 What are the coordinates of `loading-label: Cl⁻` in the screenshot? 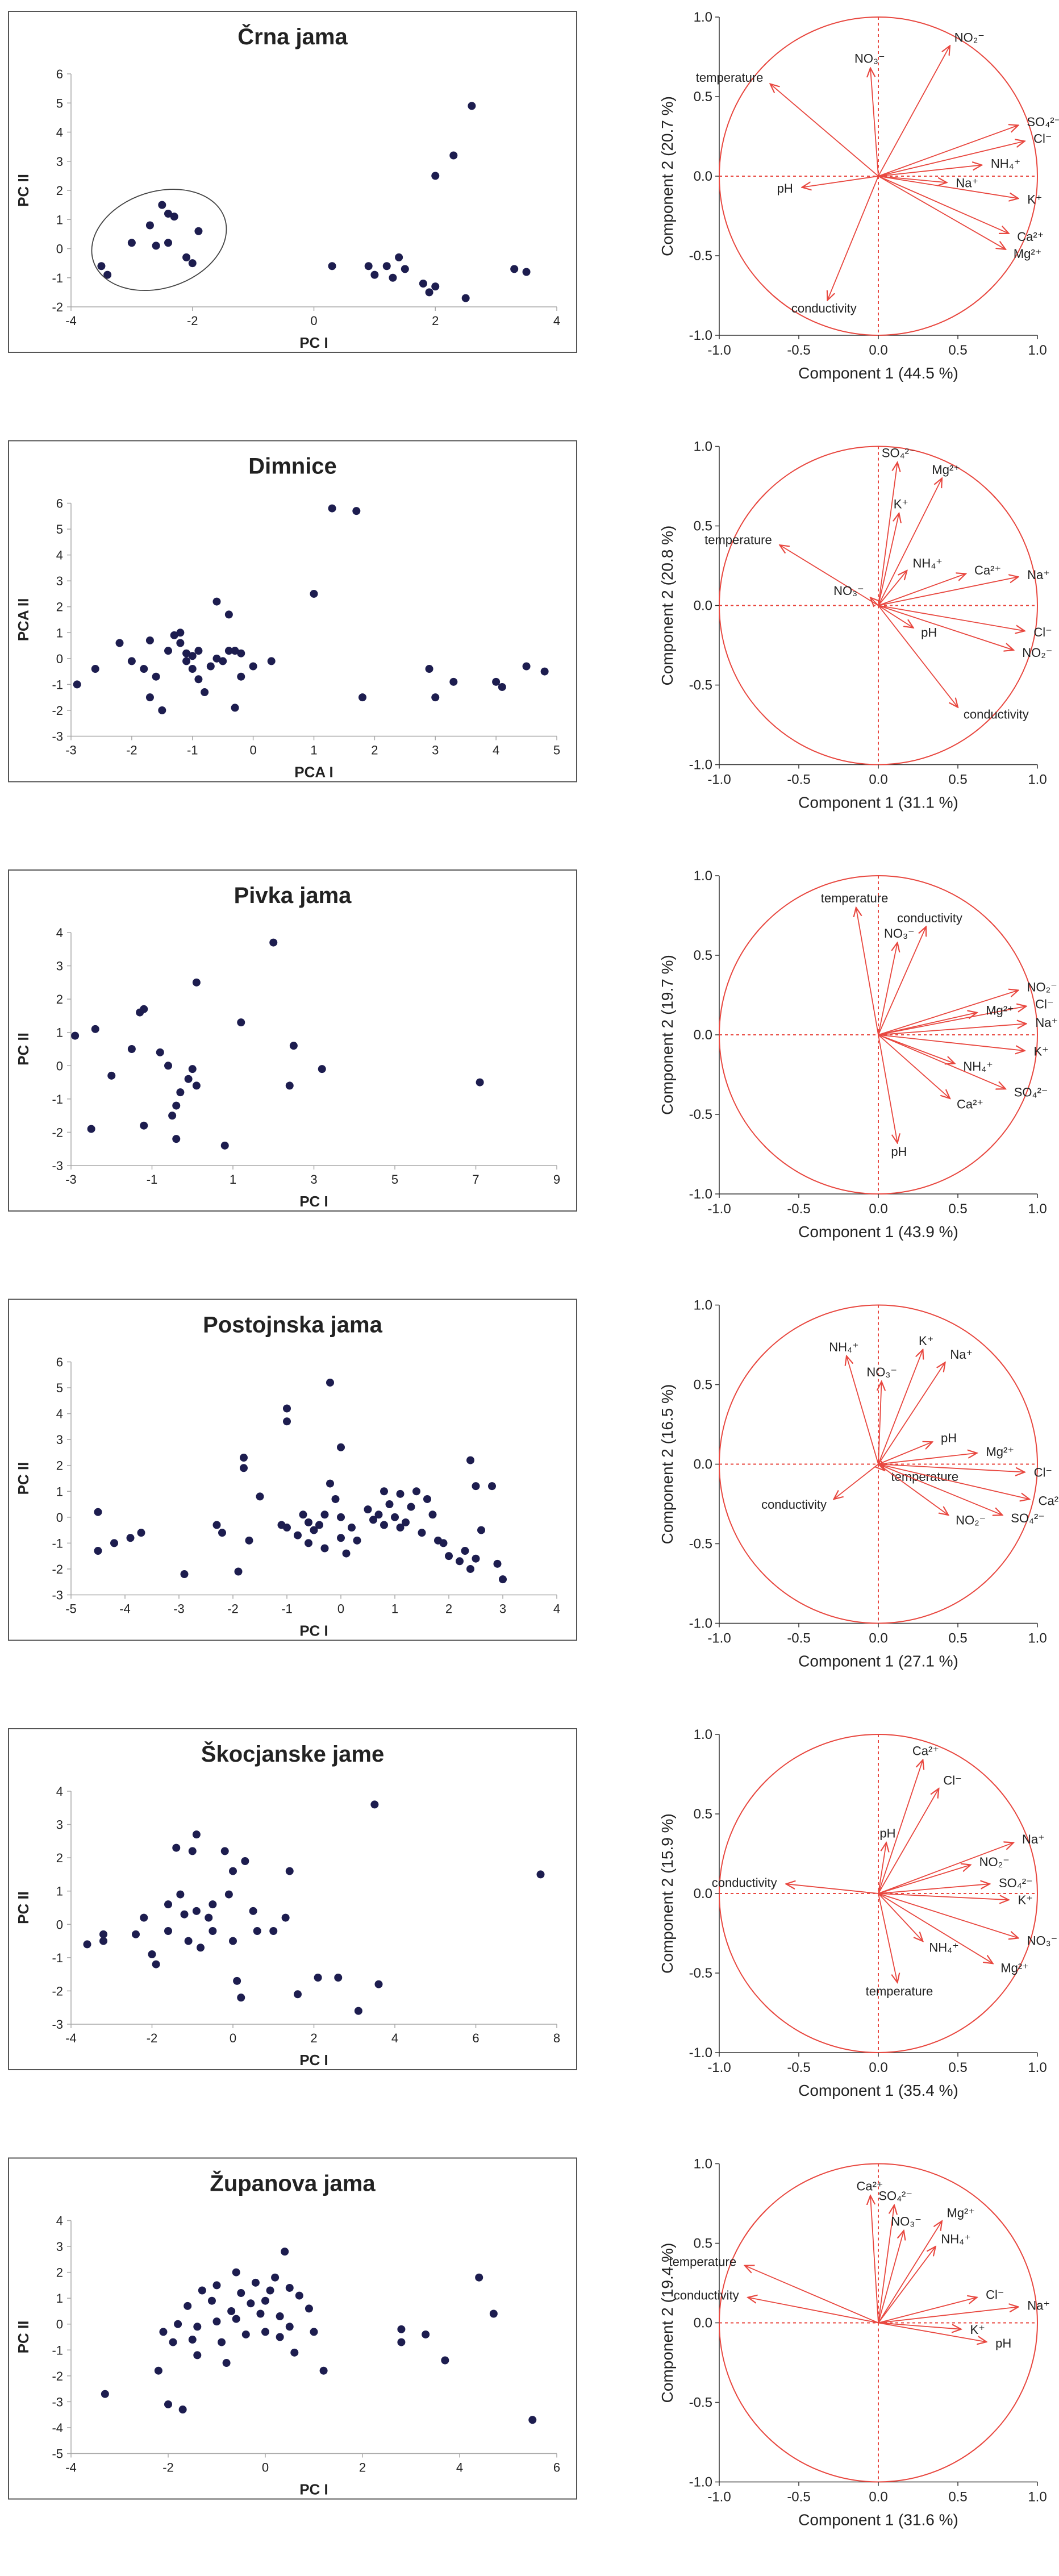 It's located at (1044, 1004).